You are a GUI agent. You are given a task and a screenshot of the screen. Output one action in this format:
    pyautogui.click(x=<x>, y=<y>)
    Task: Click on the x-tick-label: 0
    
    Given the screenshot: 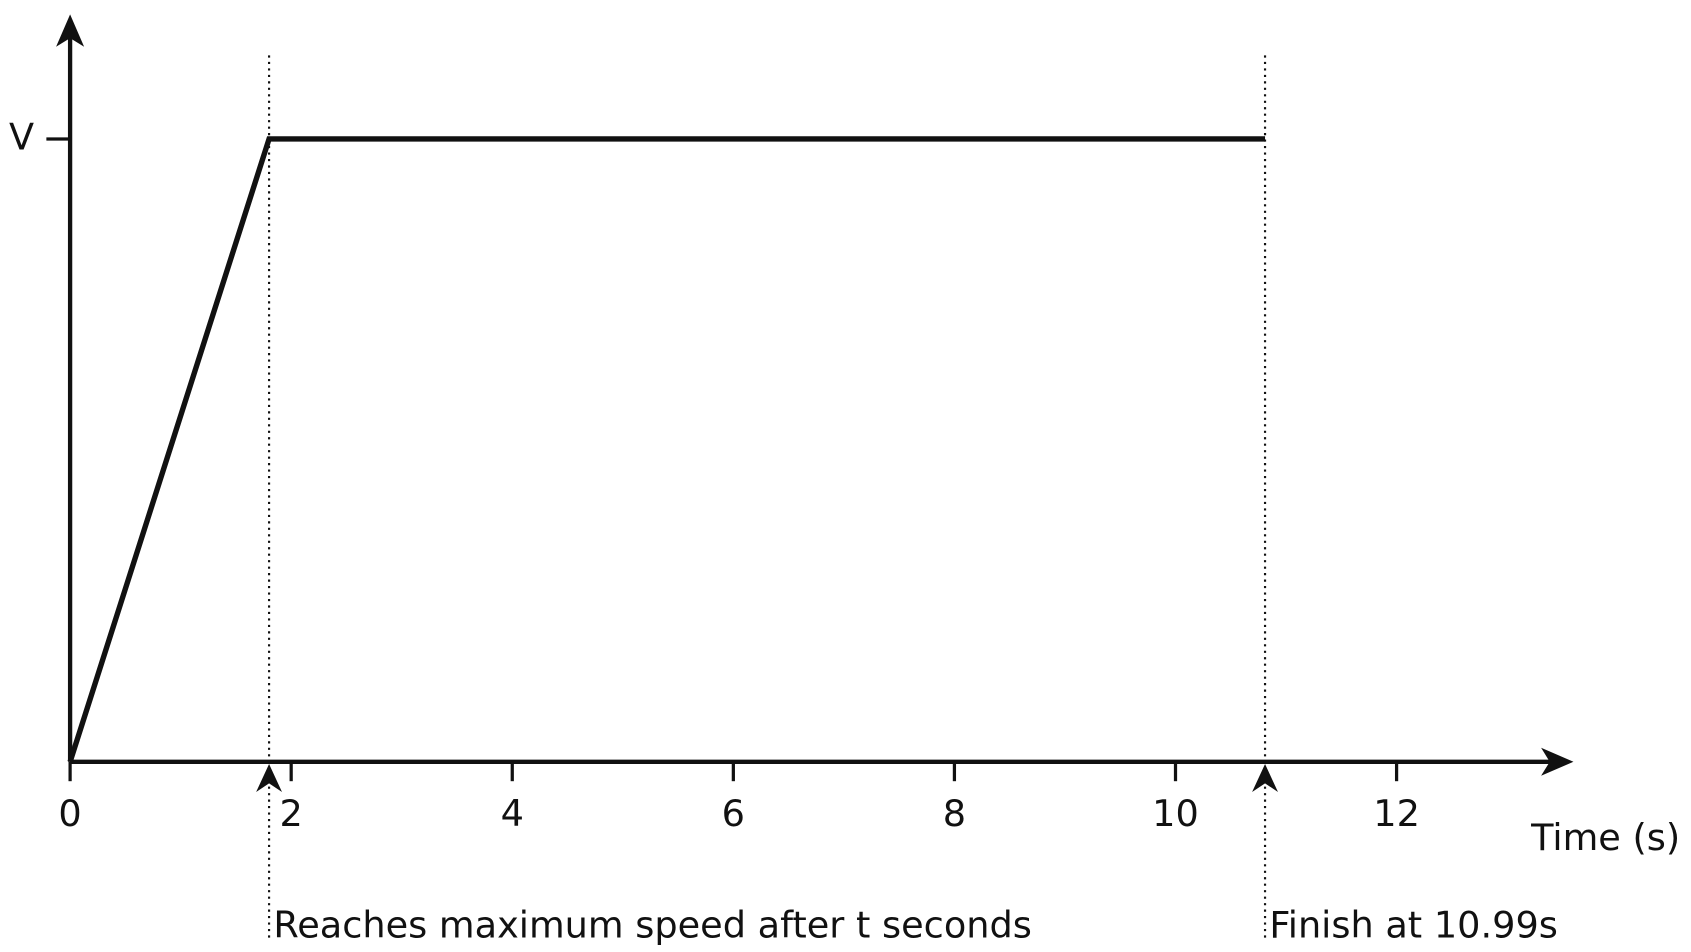 What is the action you would take?
    pyautogui.click(x=69, y=813)
    